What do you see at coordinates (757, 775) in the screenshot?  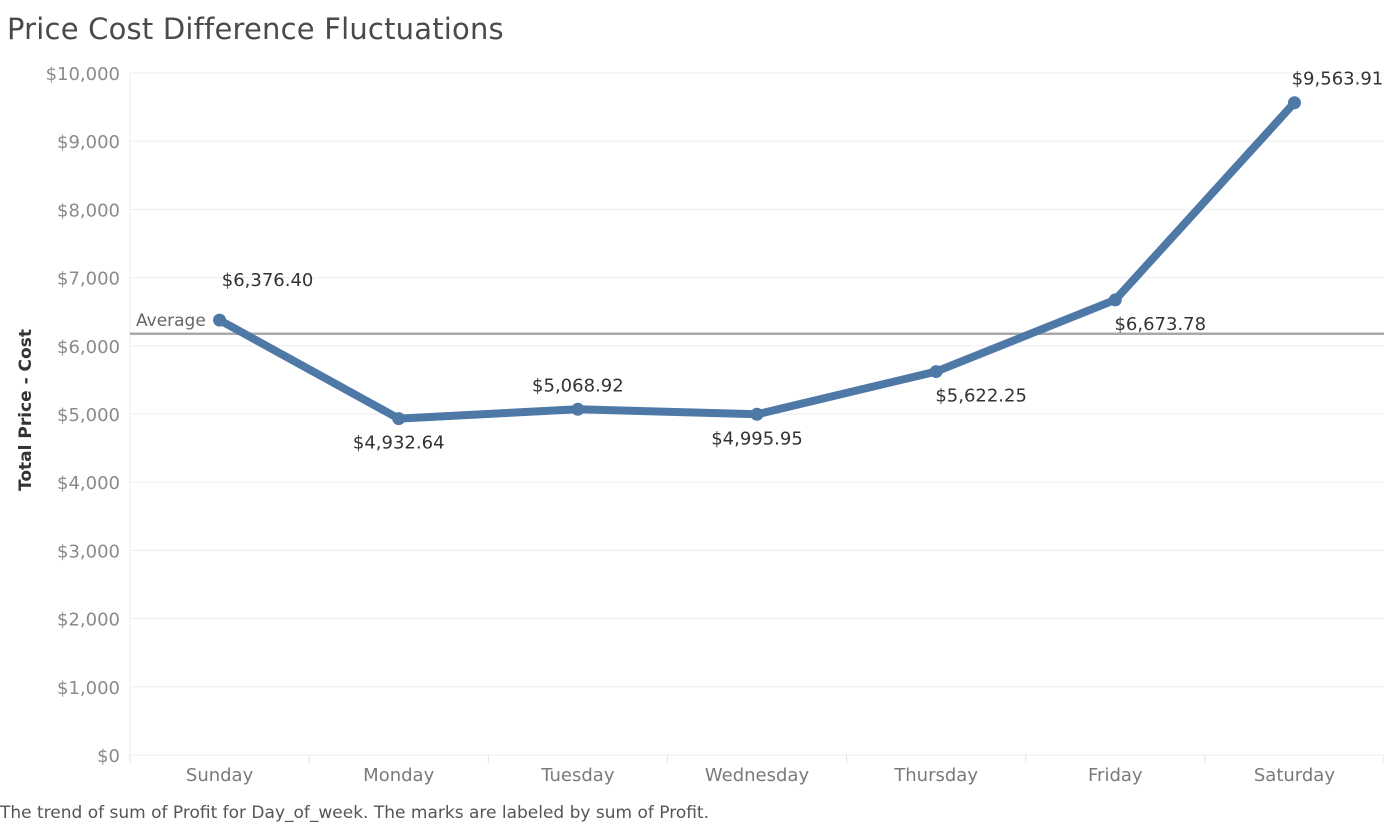 I see `x-tick-label: Wednesday` at bounding box center [757, 775].